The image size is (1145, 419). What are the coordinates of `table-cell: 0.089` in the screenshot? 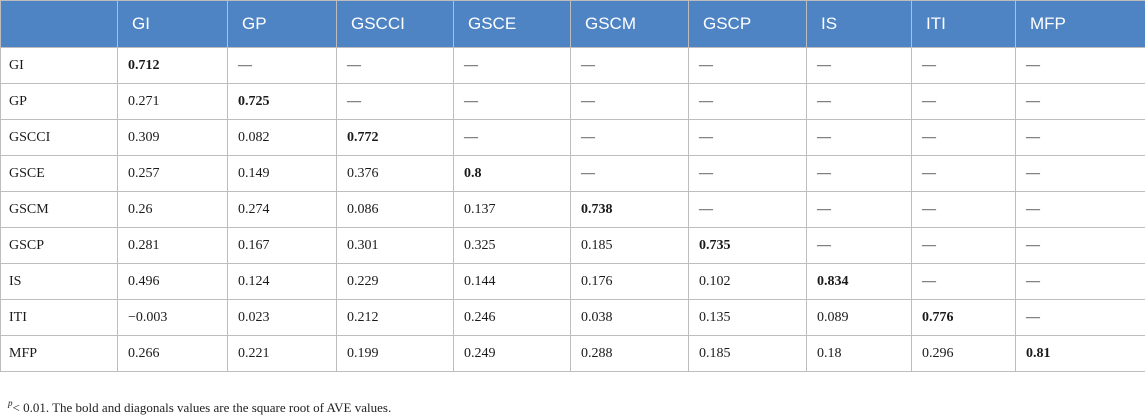 It's located at (859, 317).